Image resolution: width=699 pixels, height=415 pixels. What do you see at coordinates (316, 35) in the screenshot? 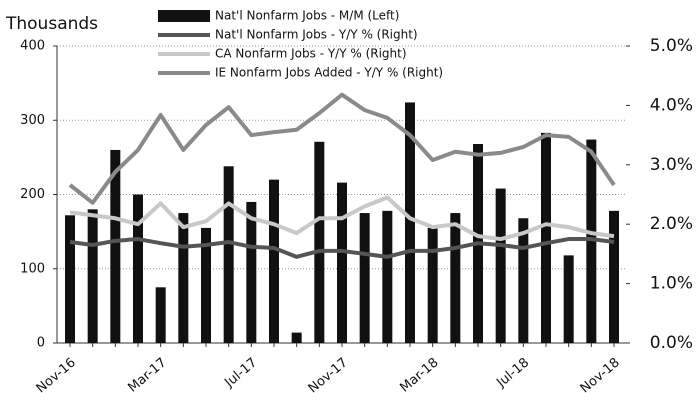
I see `legend-label: Nat'l Nonfarm Jobs - Y/Y % (Right)` at bounding box center [316, 35].